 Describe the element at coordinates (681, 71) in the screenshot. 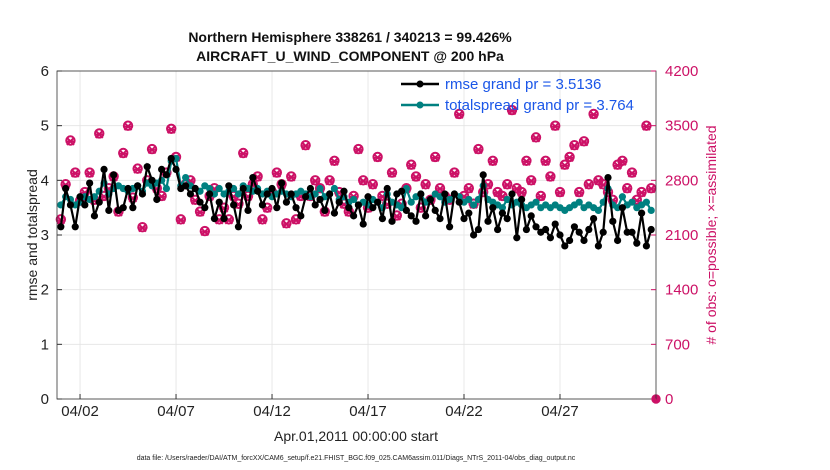

I see `y-right-tick-label: 4200` at that location.